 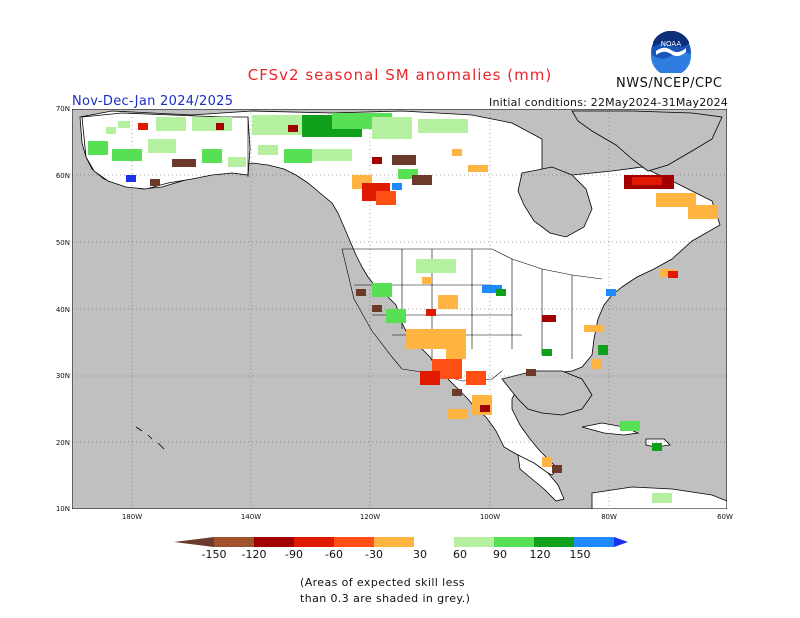 I want to click on lon-label: 100W, so click(x=490, y=517).